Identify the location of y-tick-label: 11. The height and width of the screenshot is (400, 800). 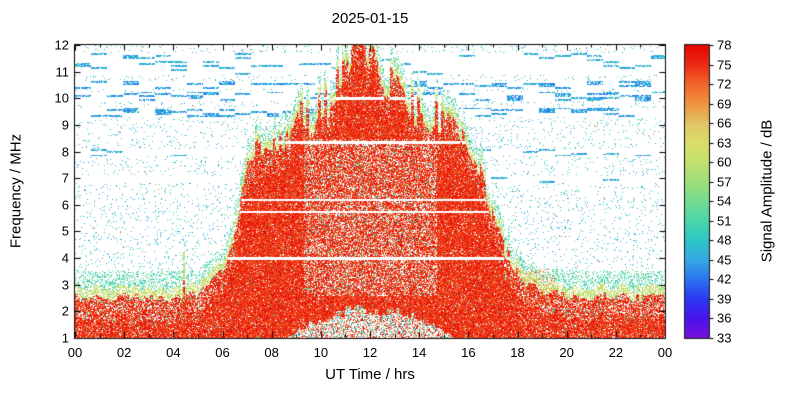
(62, 72).